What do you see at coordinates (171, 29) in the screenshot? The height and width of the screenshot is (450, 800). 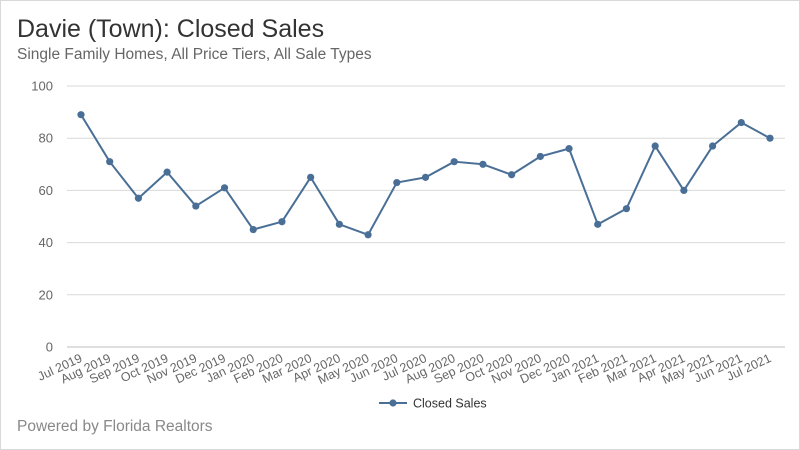 I see `page-title: Davie (Town): Closed Sales` at bounding box center [171, 29].